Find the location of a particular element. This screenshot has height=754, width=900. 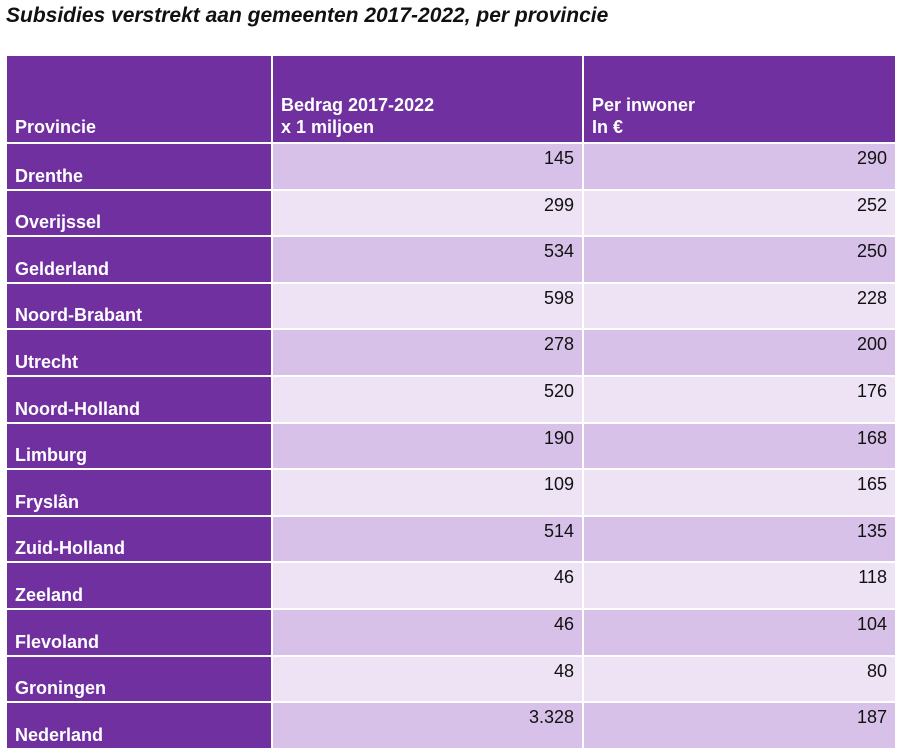

table-row: Flevoland 46 104 is located at coordinates (451, 632).